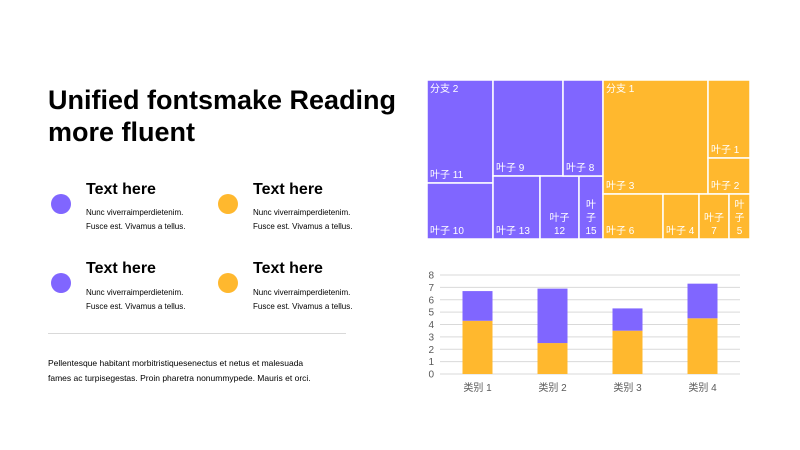 The height and width of the screenshot is (450, 800). What do you see at coordinates (580, 168) in the screenshot?
I see `treemap-leaf-label-8: 叶子 8` at bounding box center [580, 168].